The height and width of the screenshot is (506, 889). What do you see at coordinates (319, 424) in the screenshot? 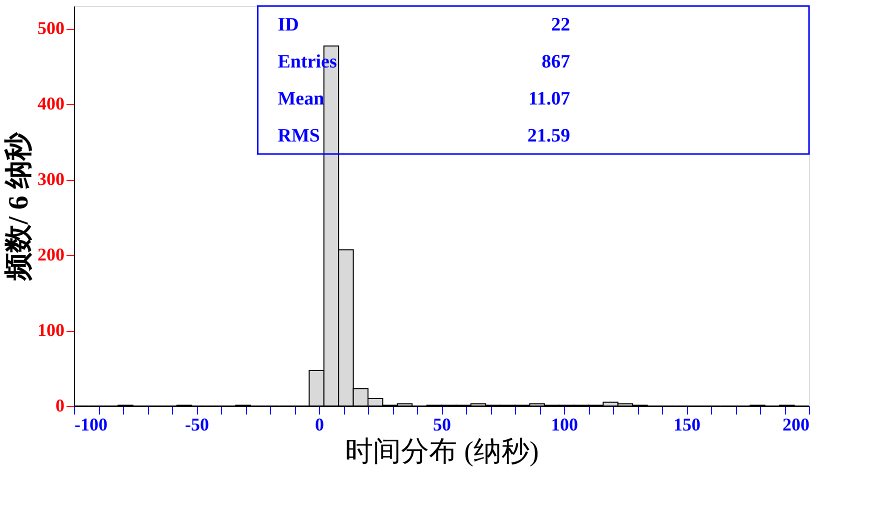
I see `x-tick-label: 0` at bounding box center [319, 424].